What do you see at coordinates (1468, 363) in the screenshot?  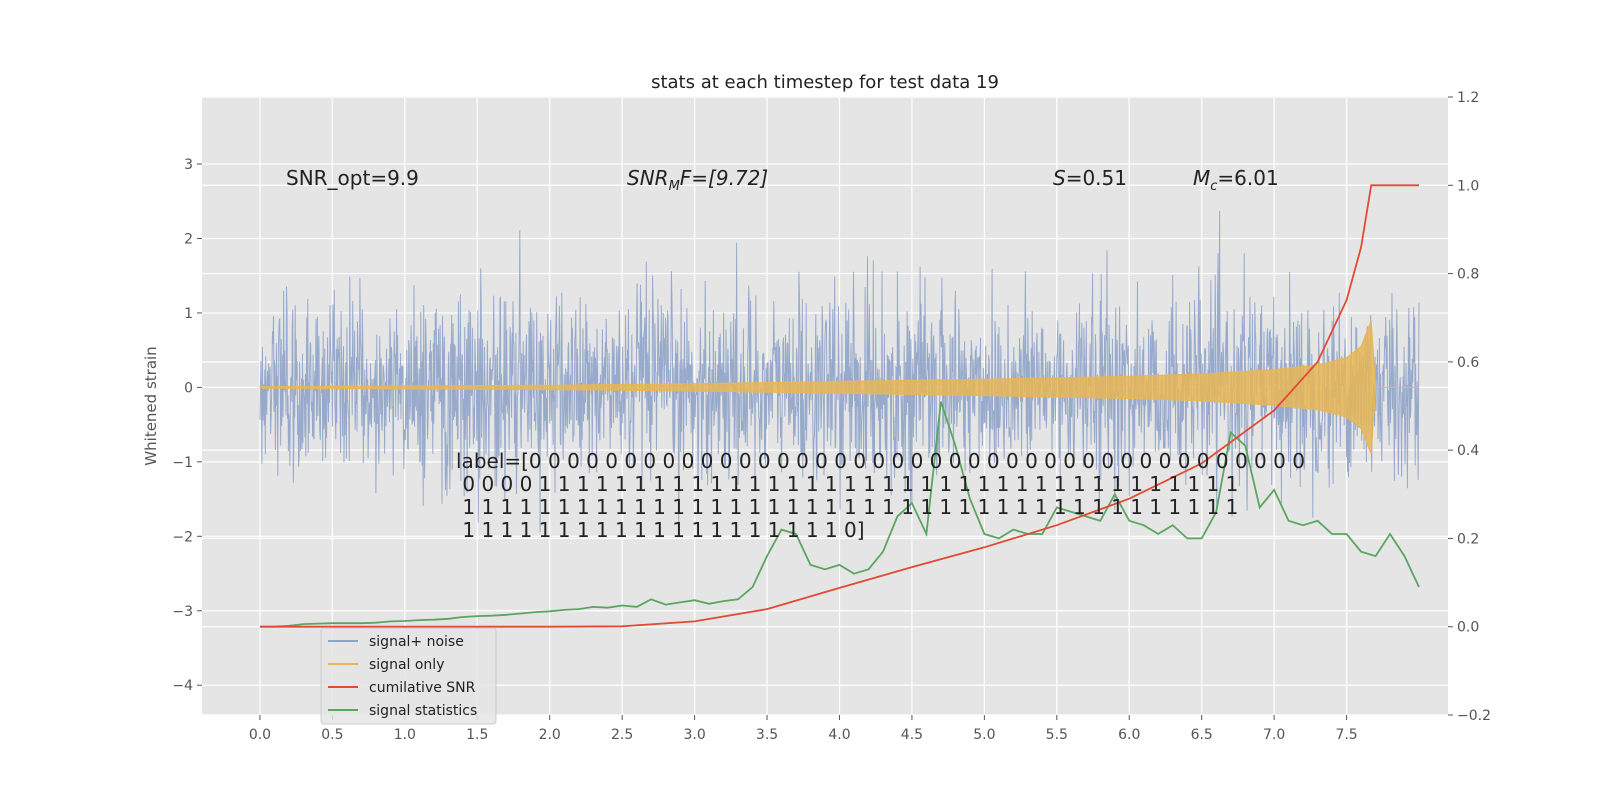 I see `right-y-tick-label: 0.6` at bounding box center [1468, 363].